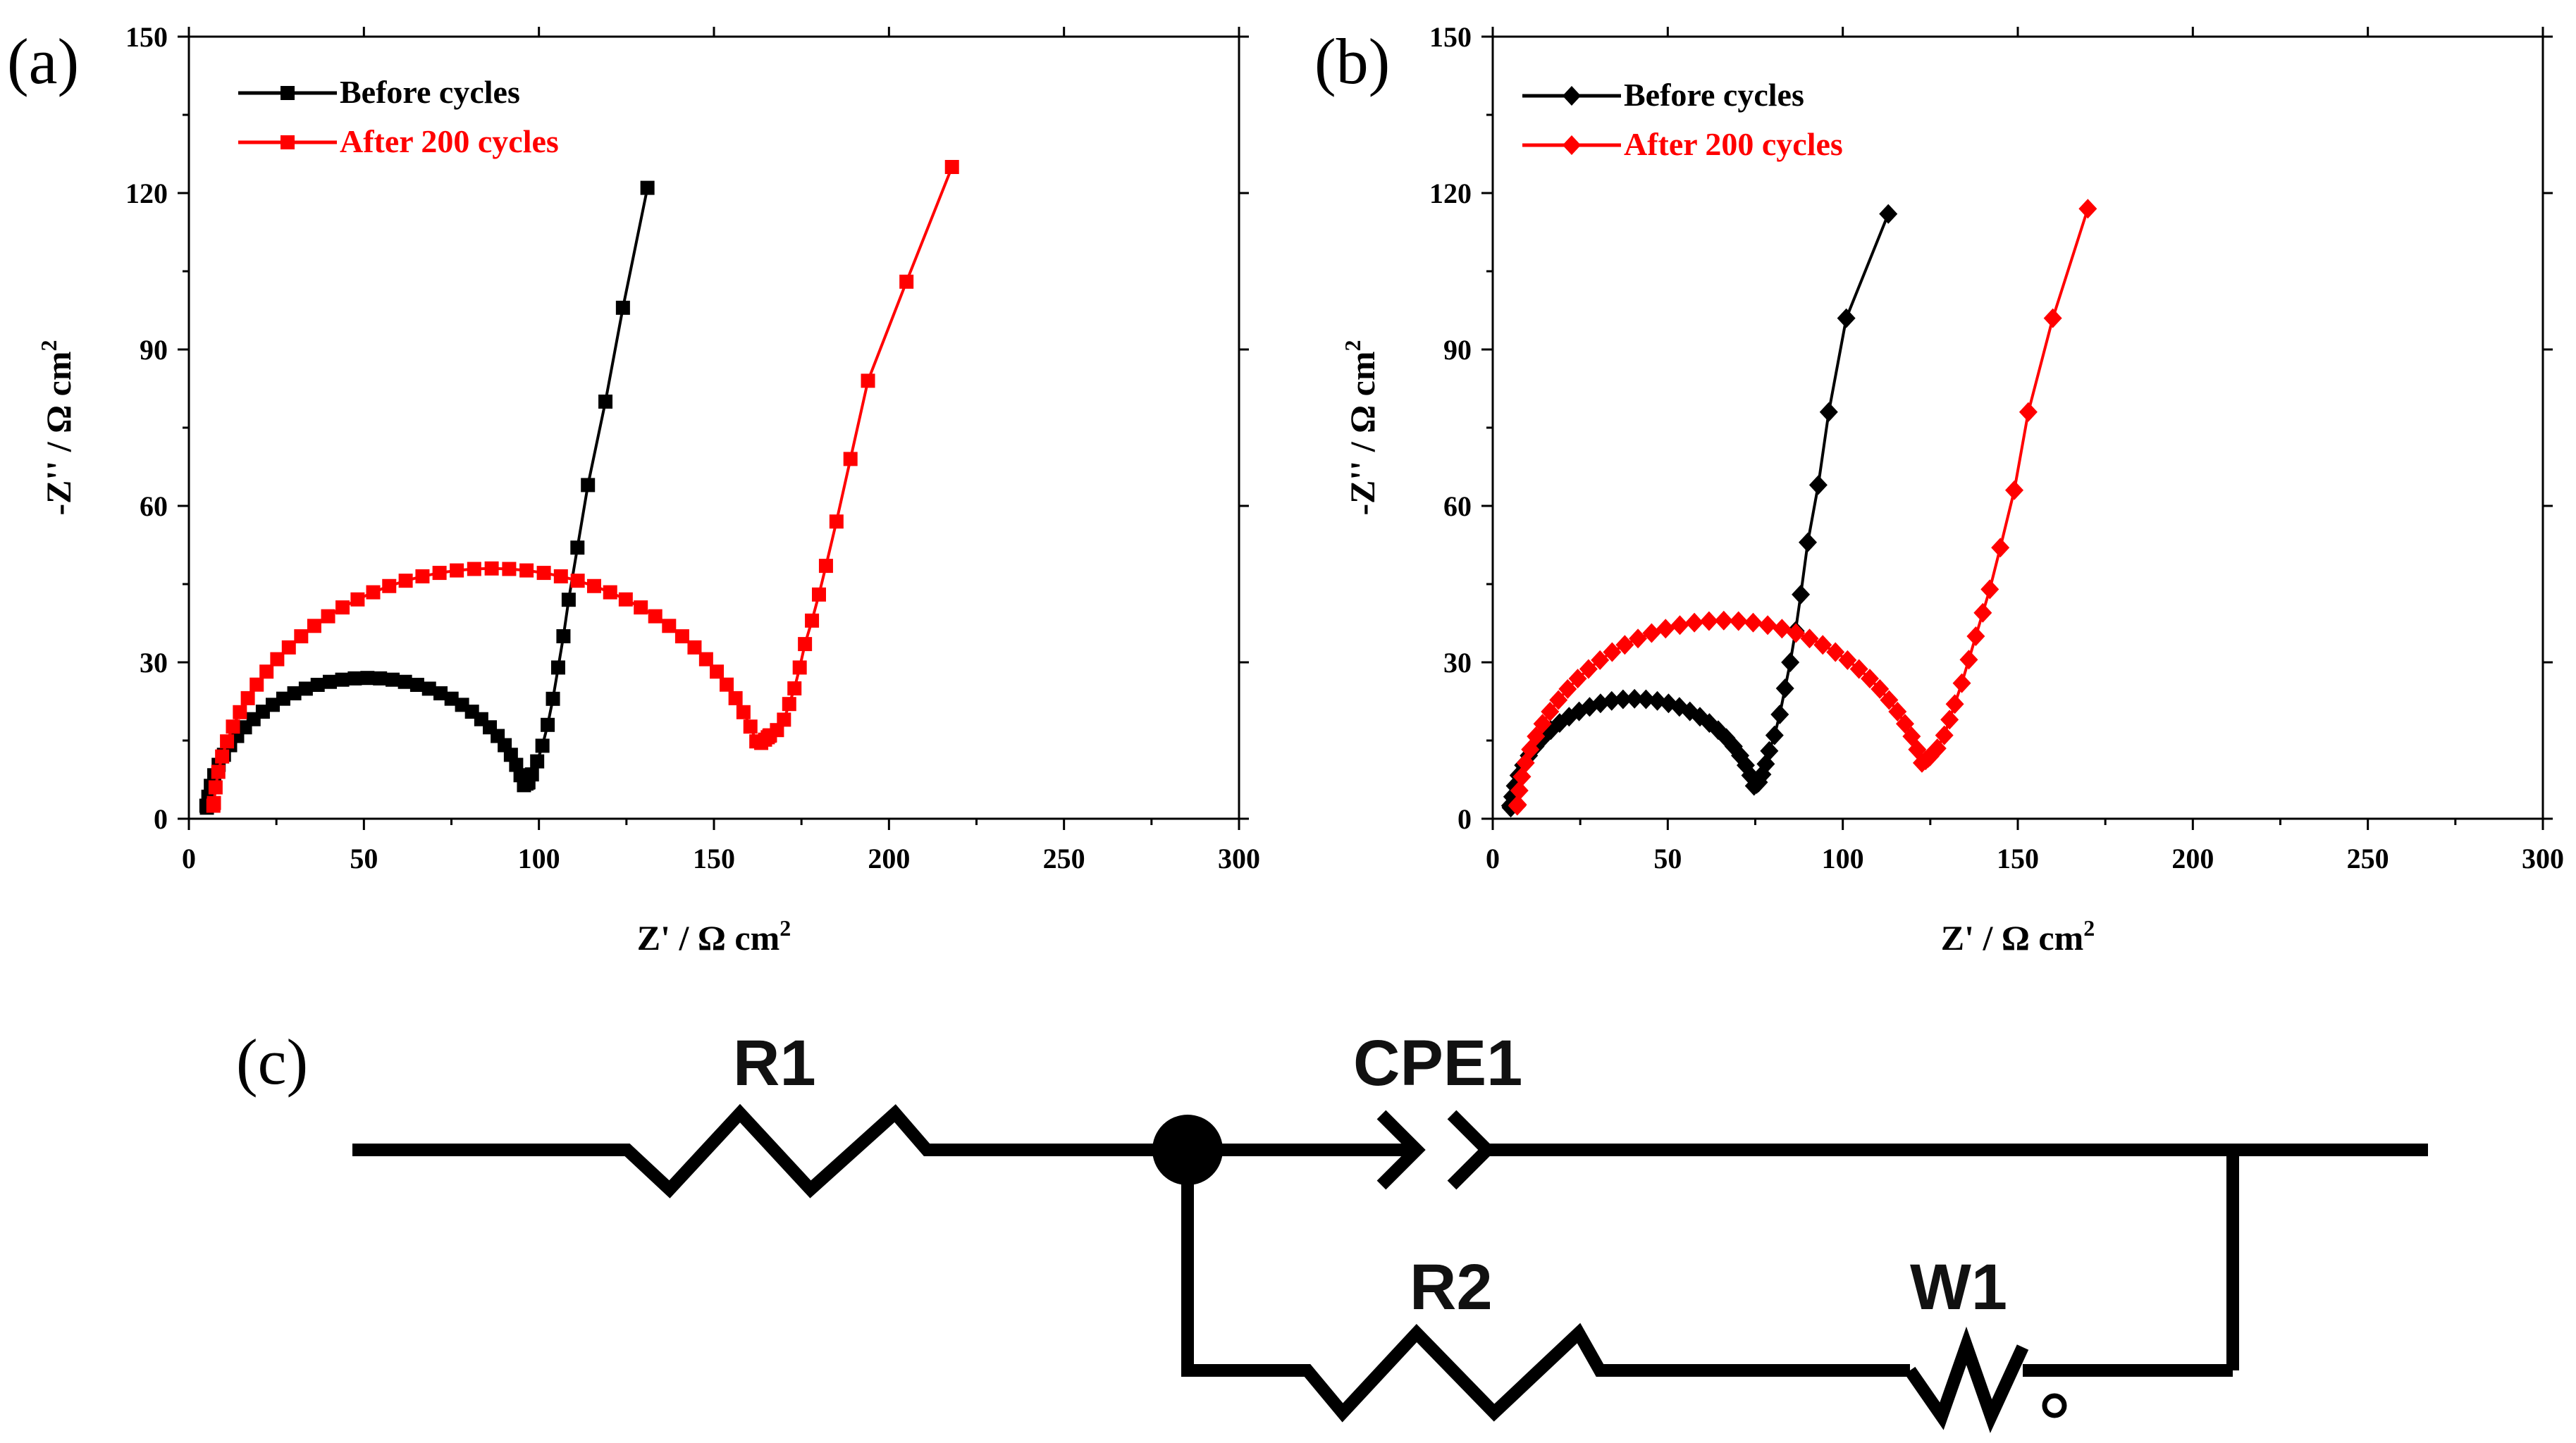  I want to click on y-tick-label: 90, so click(154, 350).